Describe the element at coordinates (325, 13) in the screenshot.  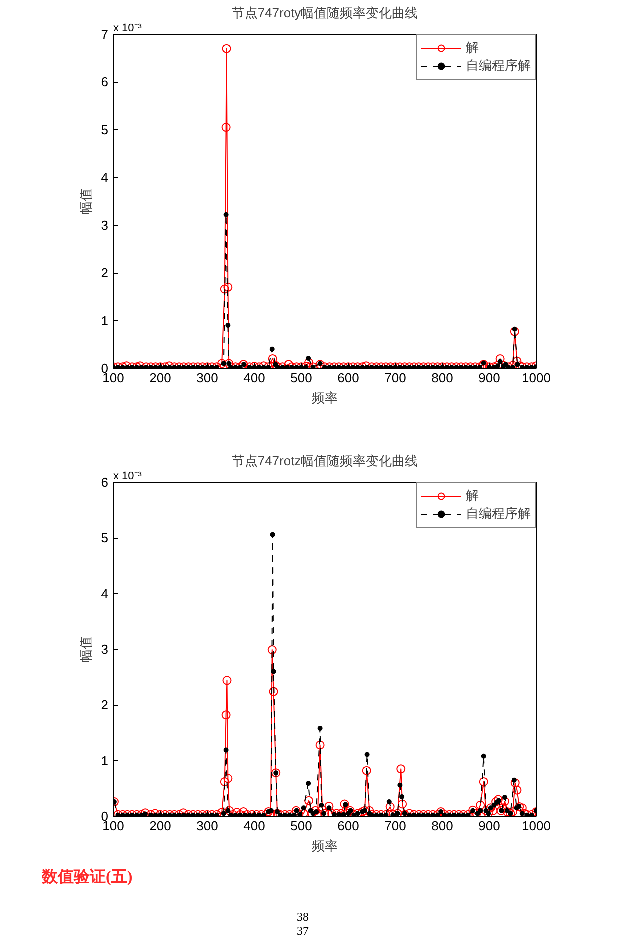
I see `chart-title: 节点747roty幅值随频率变化曲线` at that location.